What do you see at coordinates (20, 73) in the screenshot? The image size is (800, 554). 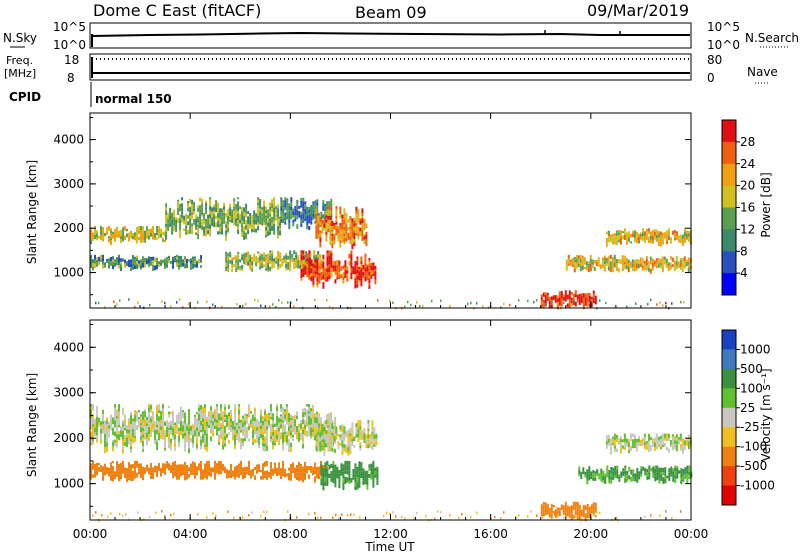 I see `freq-unit-label: [MHz]` at bounding box center [20, 73].